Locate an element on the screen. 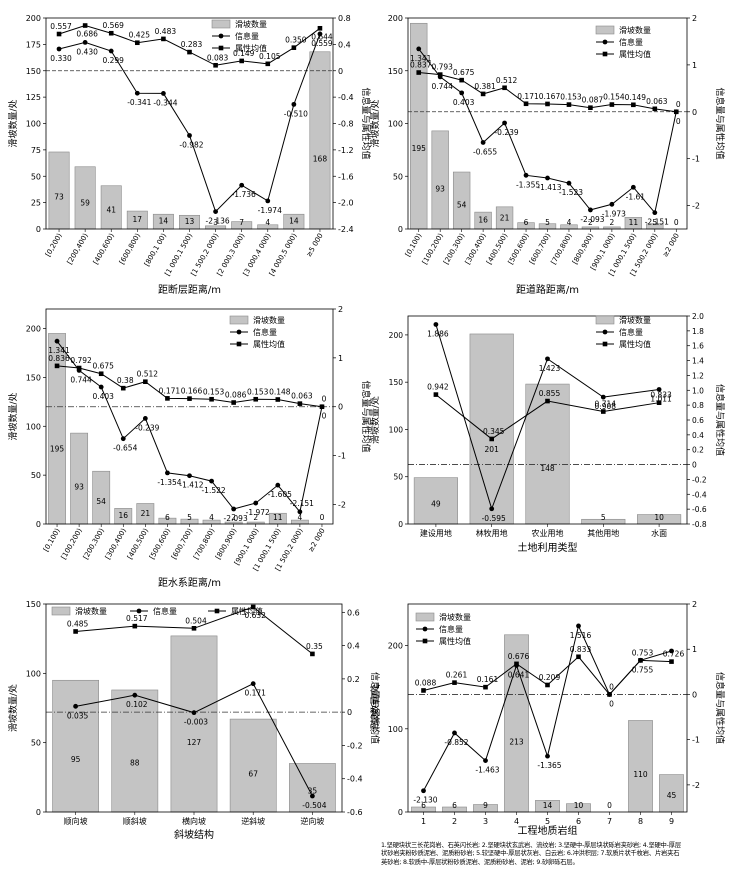 This screenshot has width=736, height=884. y2-tick-label: -0.2 is located at coordinates (699, 479).